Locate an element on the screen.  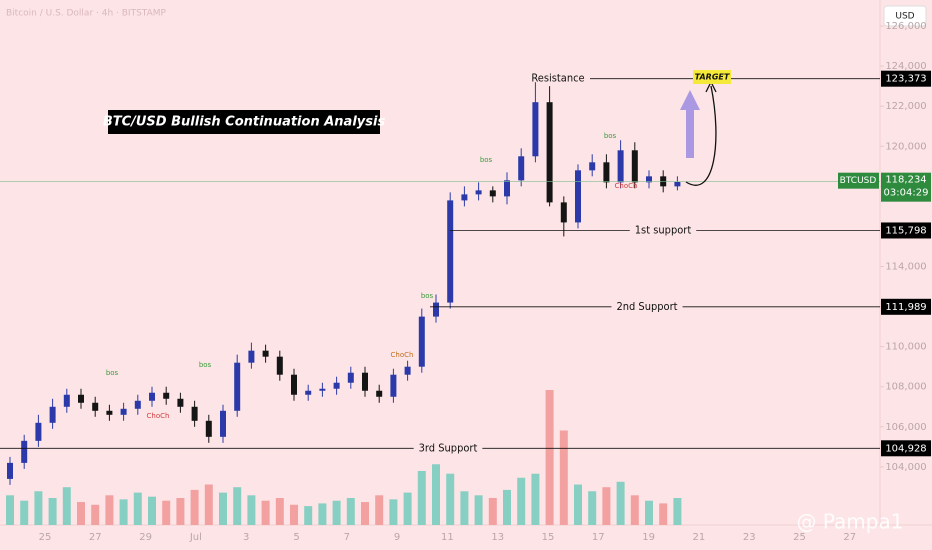
x-tick-label: 15 is located at coordinates (548, 537).